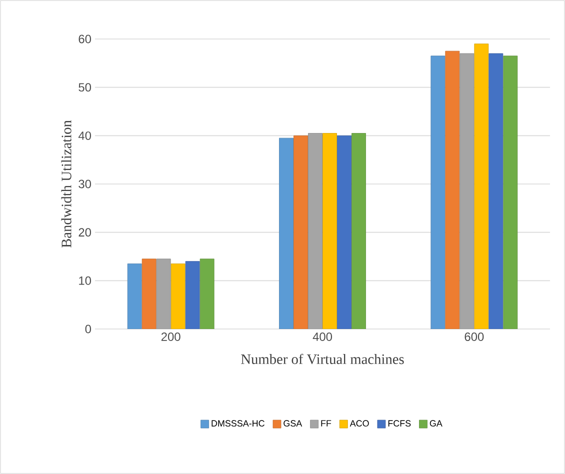 The width and height of the screenshot is (565, 474). Describe the element at coordinates (85, 232) in the screenshot. I see `y-tick-label: 20` at that location.